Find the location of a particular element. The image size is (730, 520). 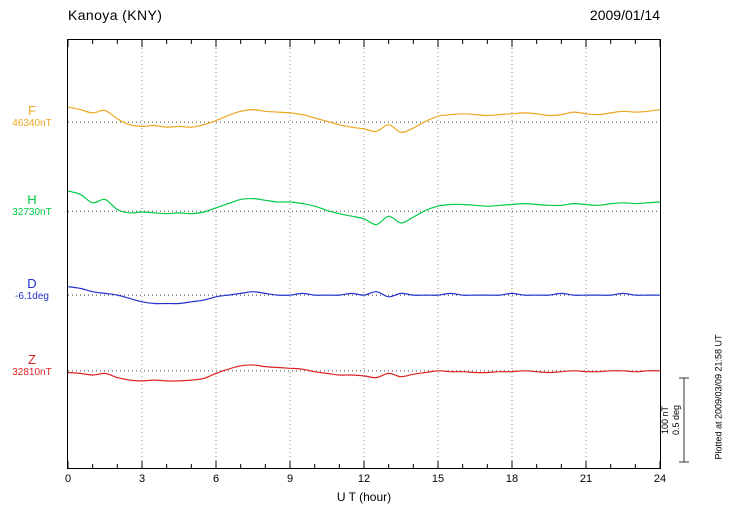

x-tick-label-9: 9 is located at coordinates (290, 479).